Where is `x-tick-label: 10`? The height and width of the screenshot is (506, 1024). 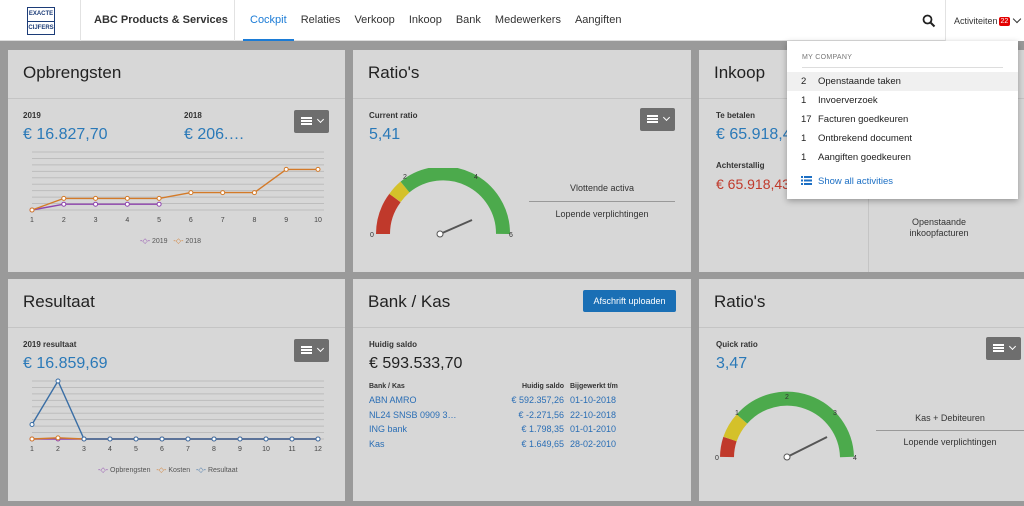
x-tick-label: 10 is located at coordinates (266, 449).